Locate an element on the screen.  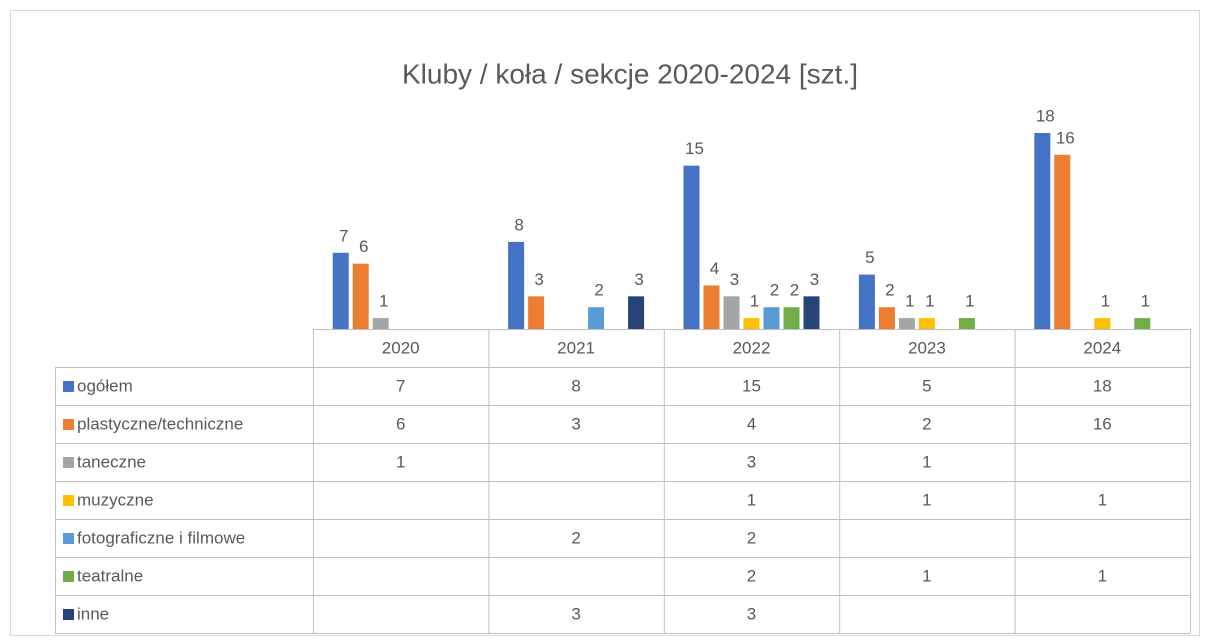
data-label: 8 is located at coordinates (518, 224).